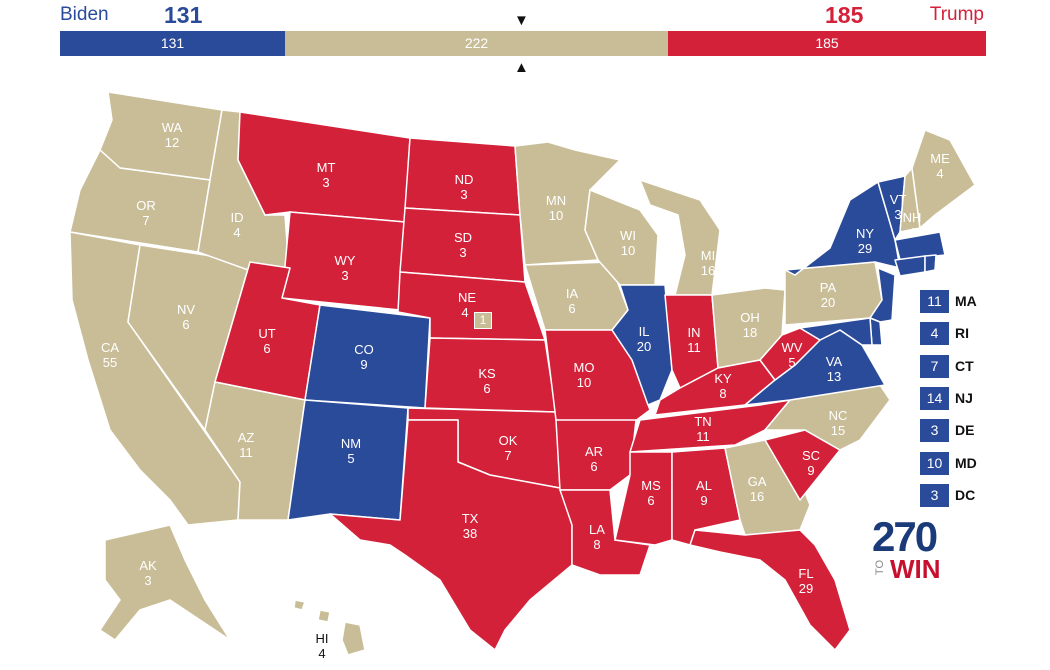  I want to click on small-state-ev: 11, so click(934, 301).